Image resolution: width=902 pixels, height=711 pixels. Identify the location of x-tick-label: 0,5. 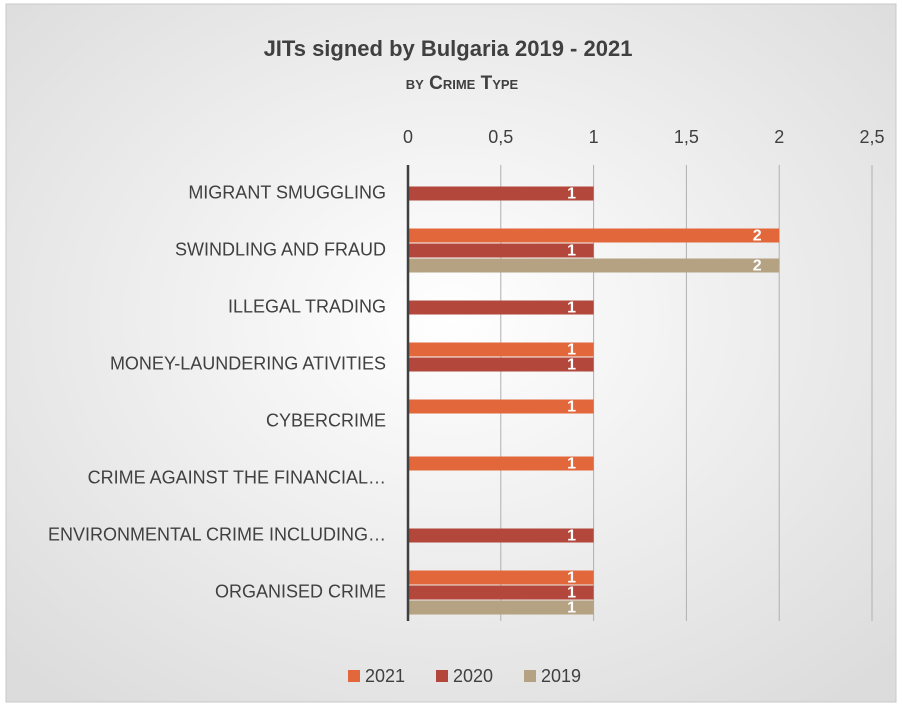
(500, 137).